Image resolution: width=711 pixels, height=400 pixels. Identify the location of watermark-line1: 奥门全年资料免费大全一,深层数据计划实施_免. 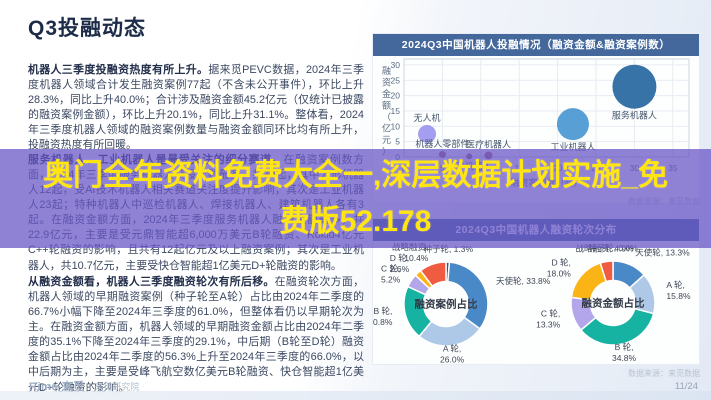
(355, 175).